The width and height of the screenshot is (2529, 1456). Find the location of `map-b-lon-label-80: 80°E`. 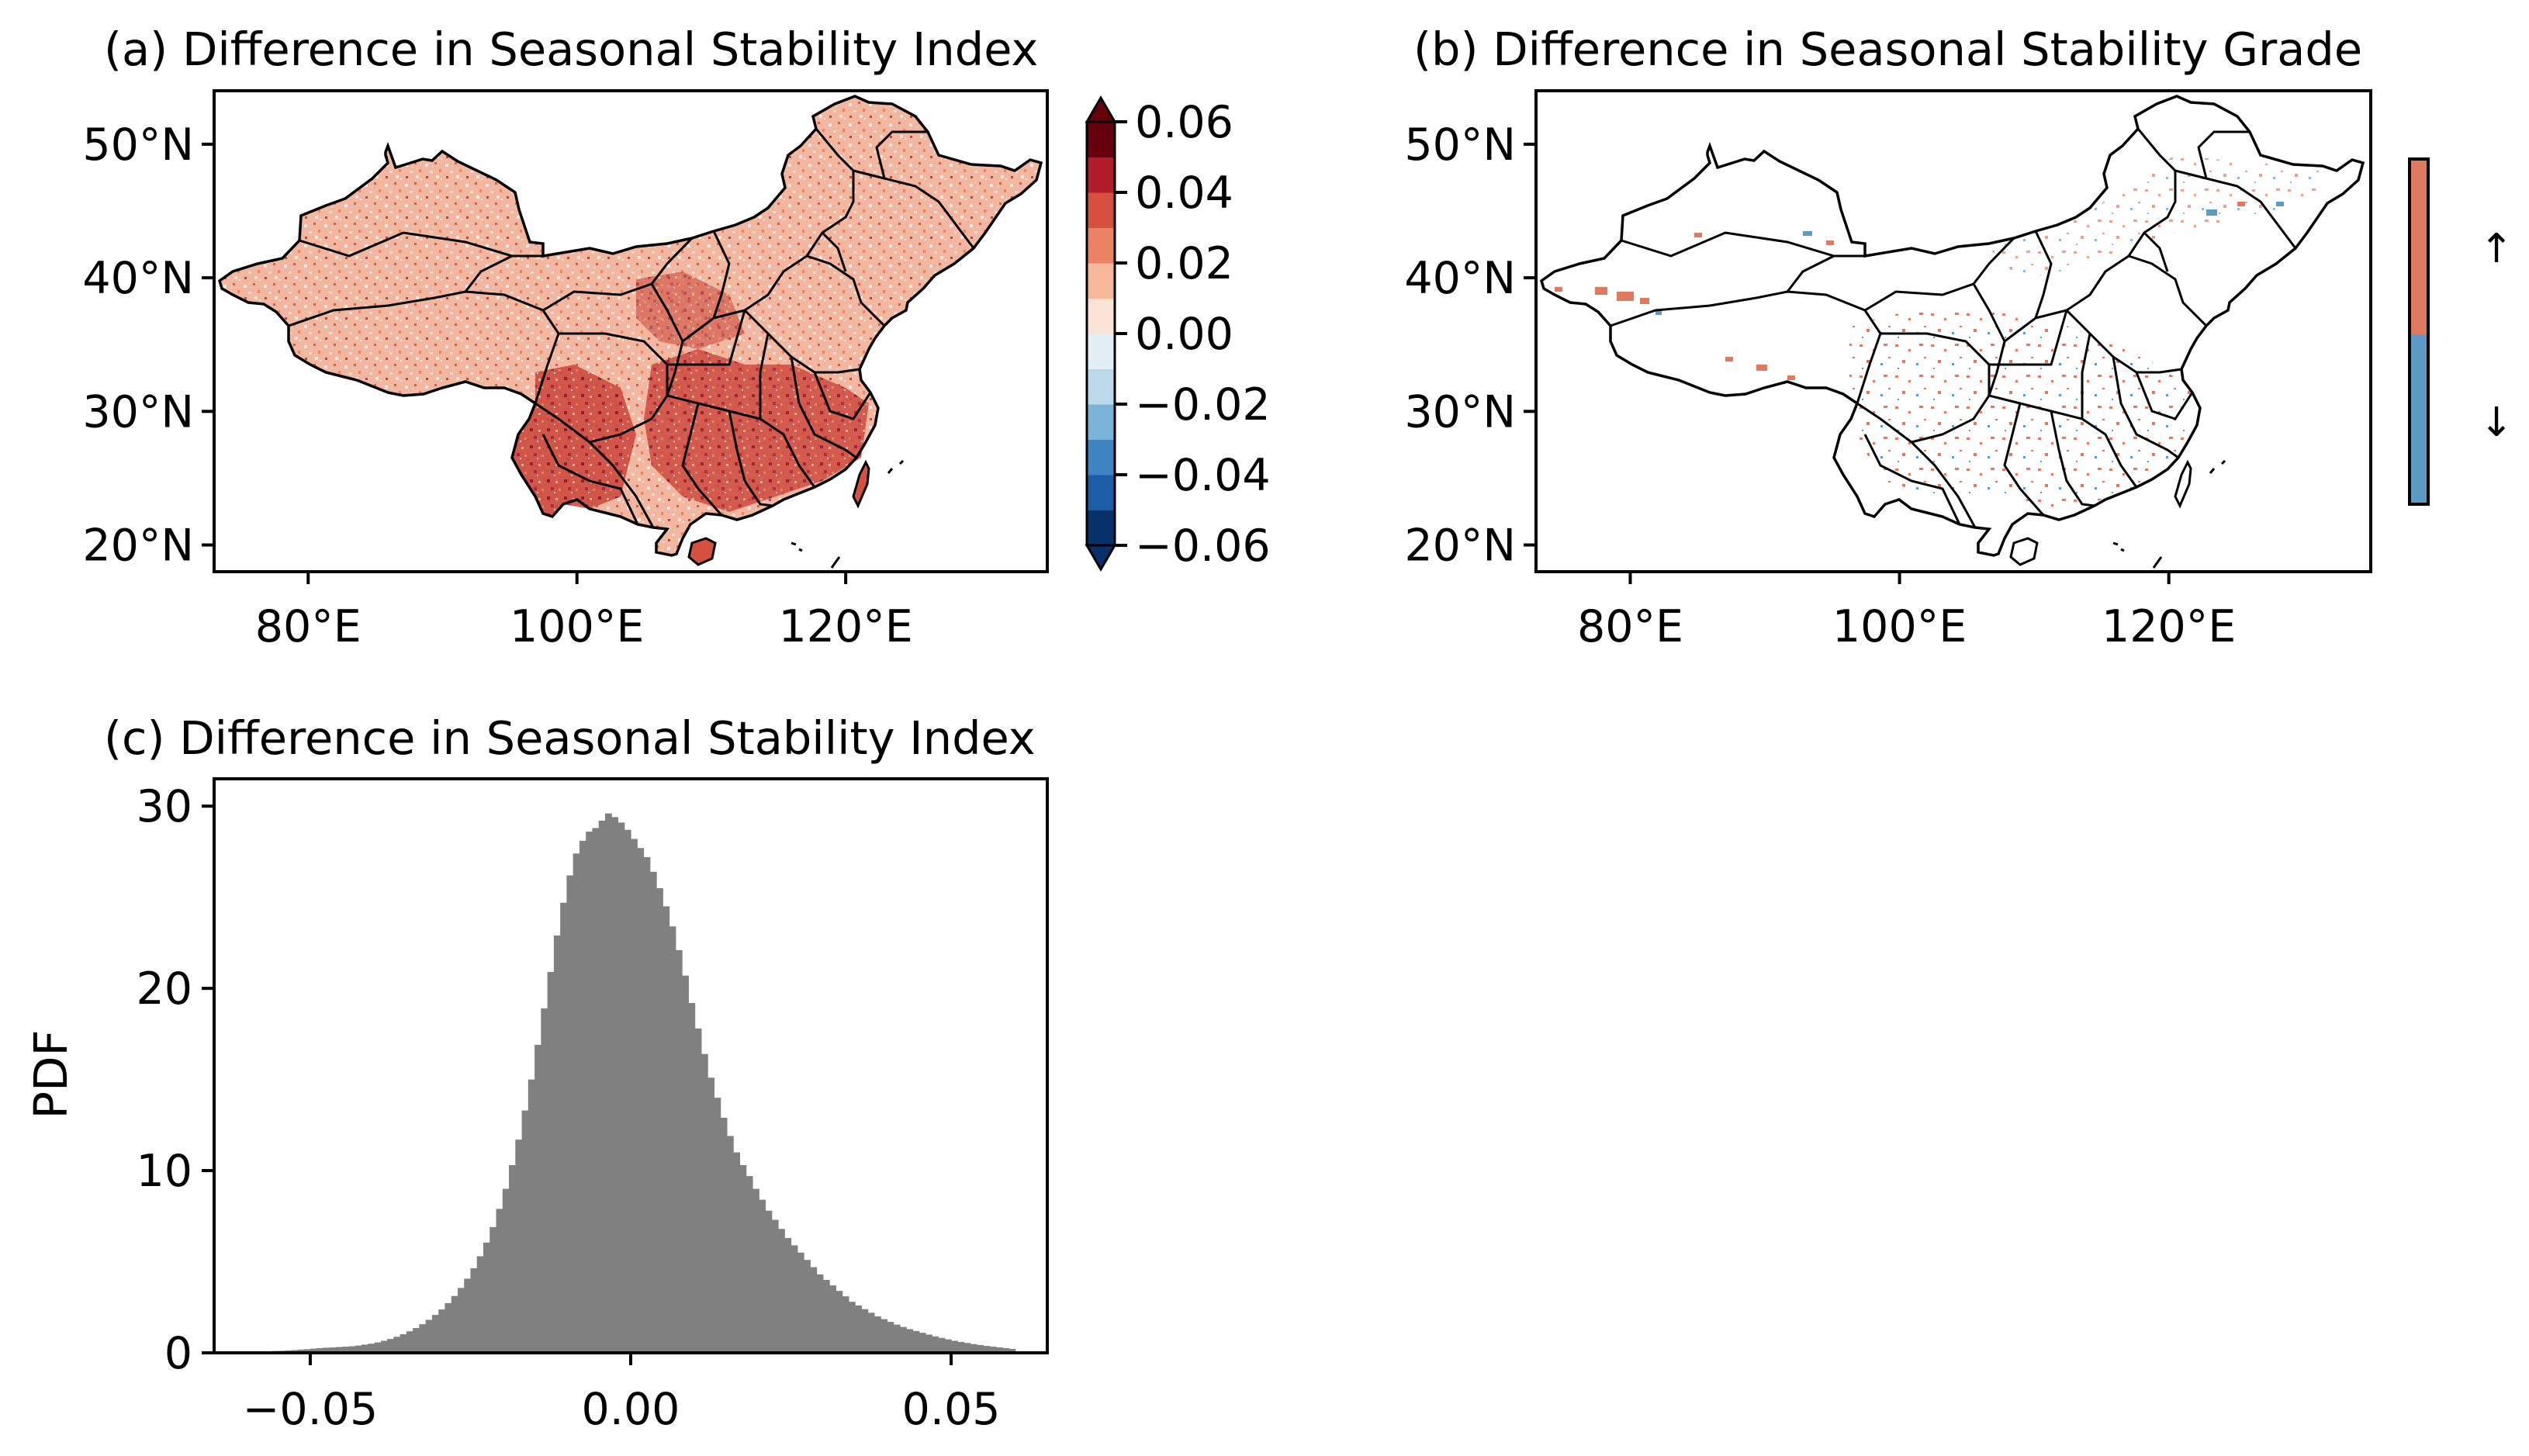

map-b-lon-label-80: 80°E is located at coordinates (1630, 626).